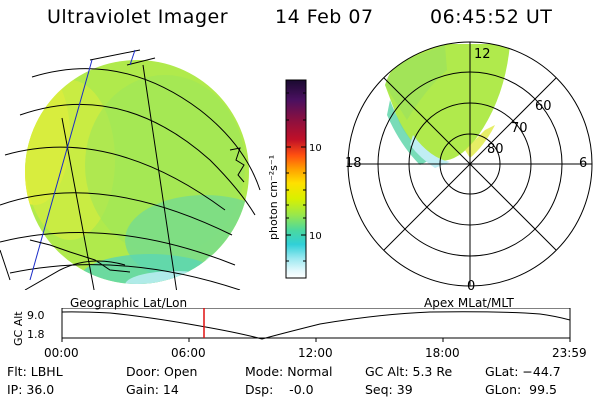  I want to click on mlt-label-6: 6, so click(583, 163).